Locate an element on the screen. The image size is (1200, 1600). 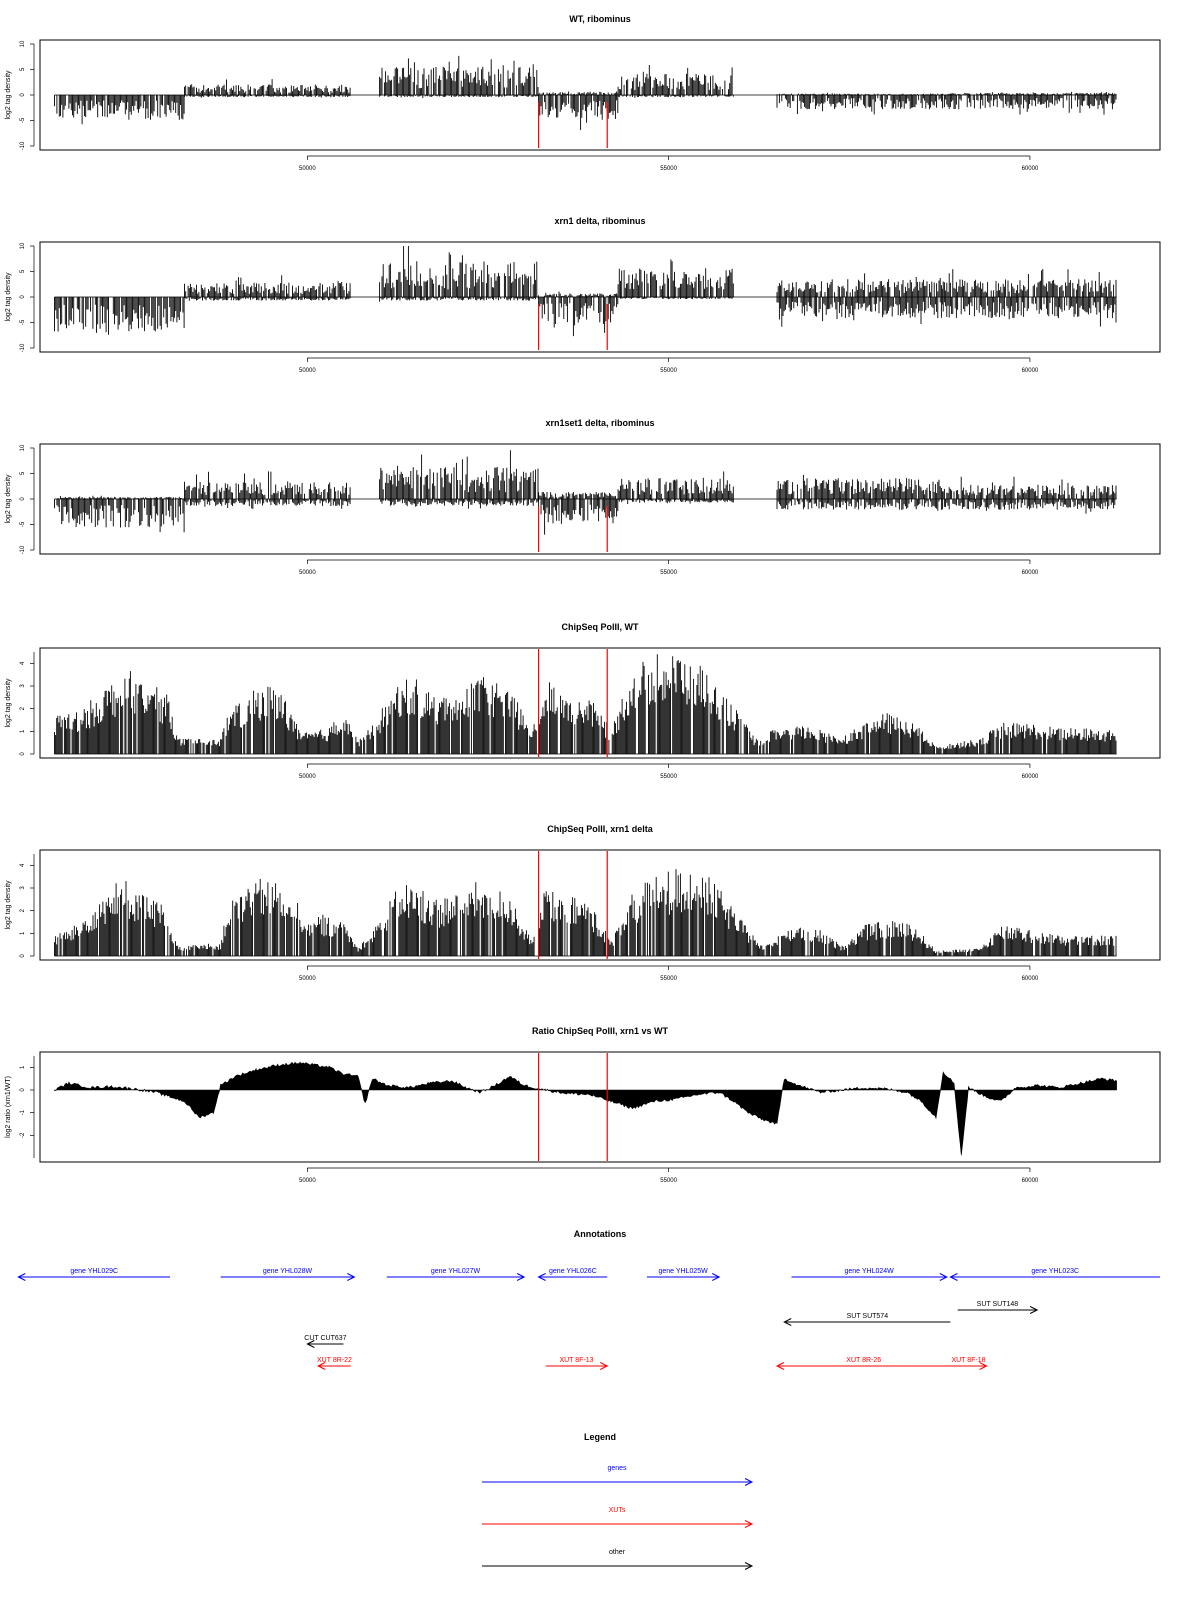
legend-label: other is located at coordinates (617, 1552).